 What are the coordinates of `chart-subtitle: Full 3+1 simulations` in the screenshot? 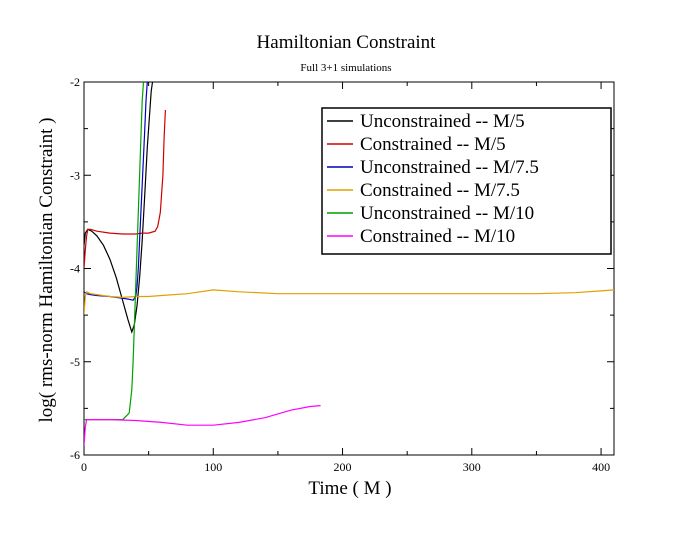 It's located at (345, 68).